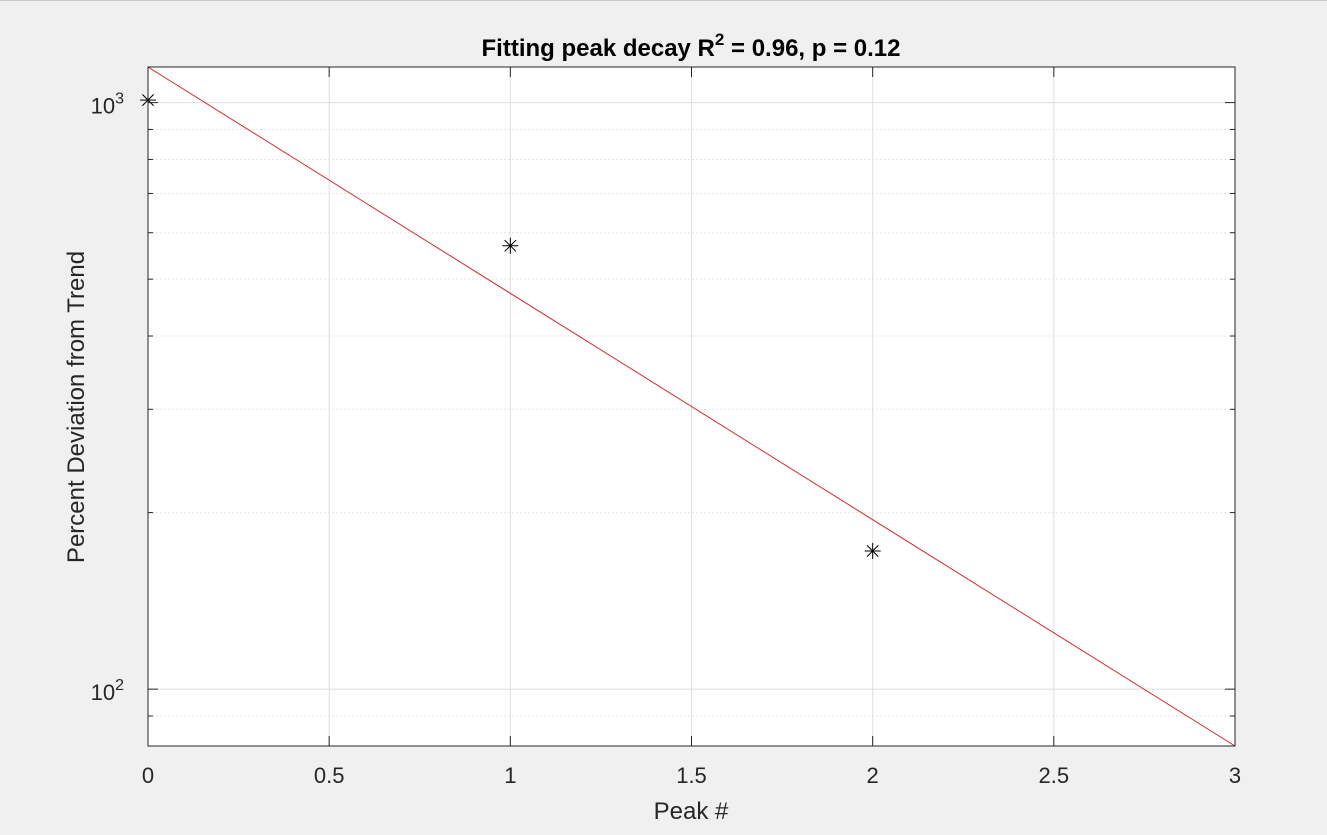 Image resolution: width=1327 pixels, height=835 pixels. Describe the element at coordinates (1054, 775) in the screenshot. I see `x-tick-label: 2.5` at that location.